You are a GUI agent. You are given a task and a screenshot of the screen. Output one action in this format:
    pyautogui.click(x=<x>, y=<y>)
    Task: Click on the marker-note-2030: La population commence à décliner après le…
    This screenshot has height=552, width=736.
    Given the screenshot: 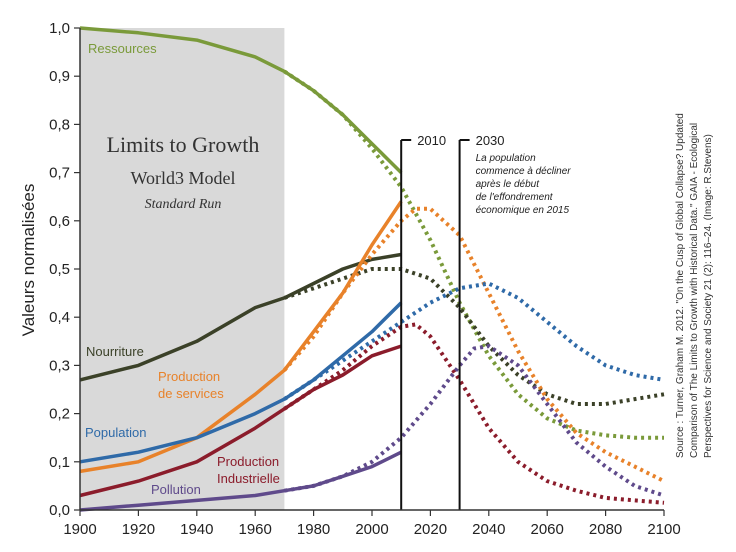 What is the action you would take?
    pyautogui.click(x=524, y=184)
    